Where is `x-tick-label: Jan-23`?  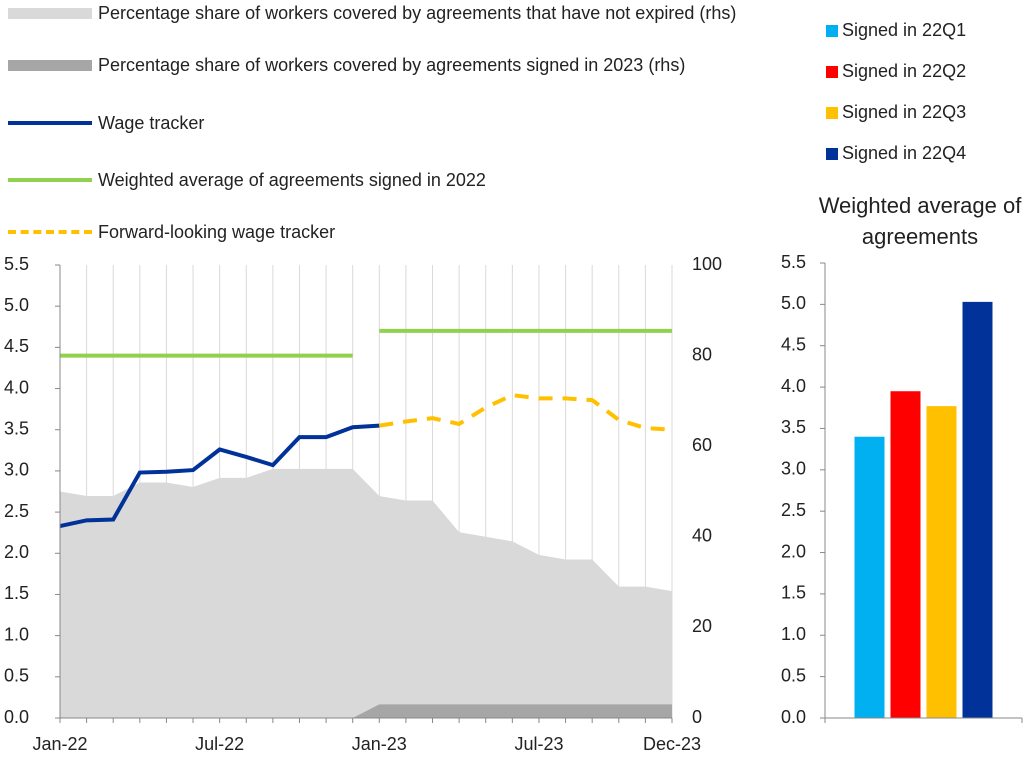
x-tick-label: Jan-23 is located at coordinates (379, 744).